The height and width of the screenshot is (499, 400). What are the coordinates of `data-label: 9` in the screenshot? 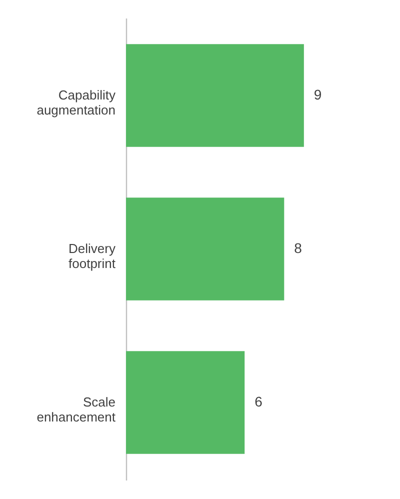 It's located at (318, 94).